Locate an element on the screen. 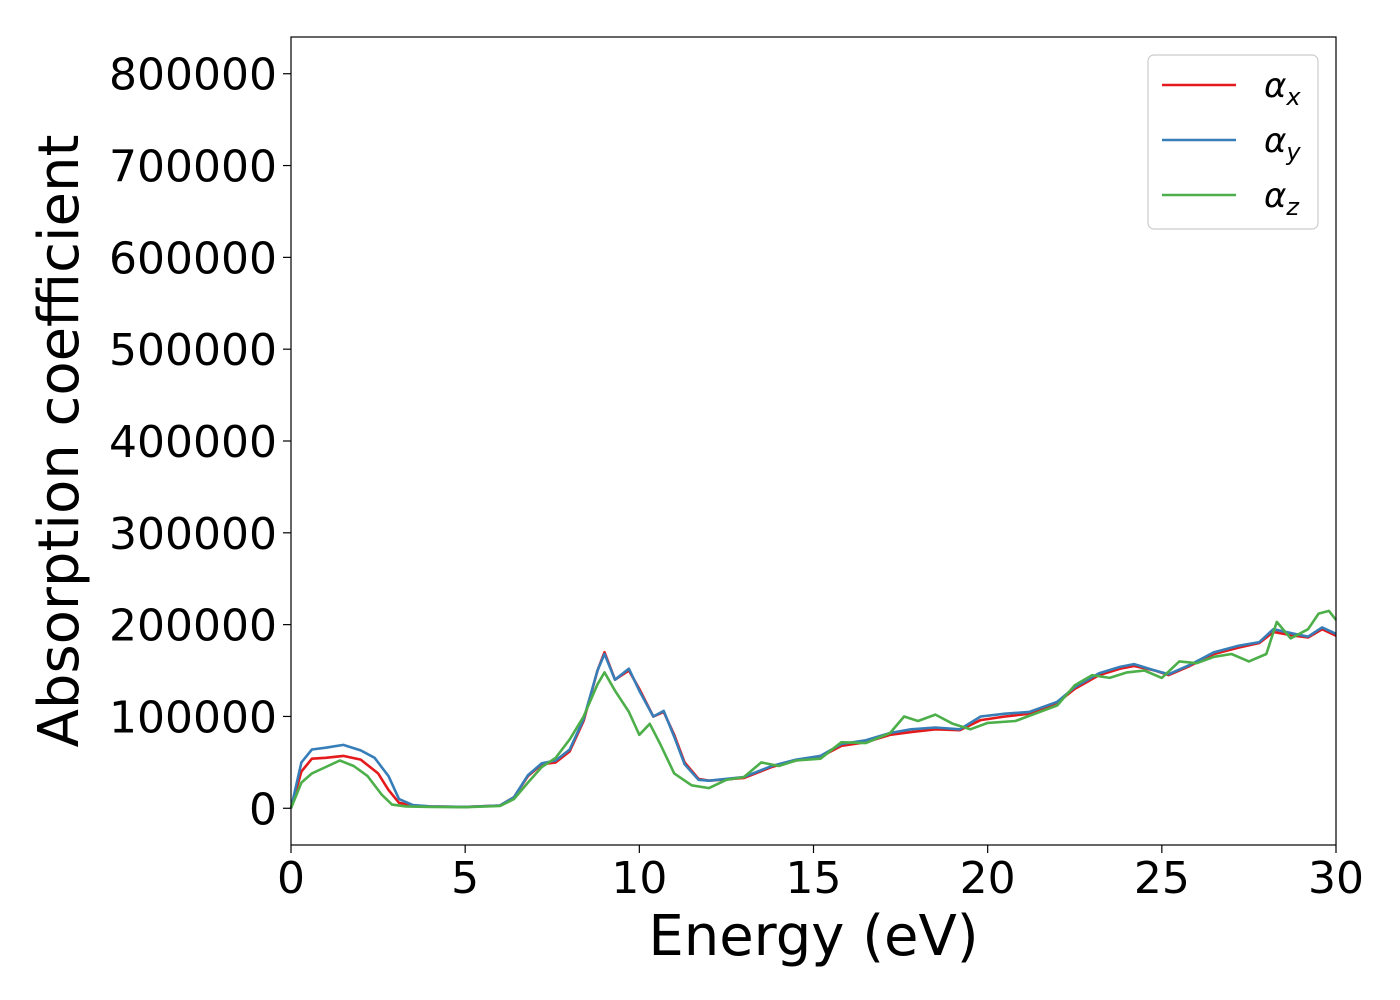 The height and width of the screenshot is (1000, 1400). y-tick-label: 600000 is located at coordinates (193, 258).